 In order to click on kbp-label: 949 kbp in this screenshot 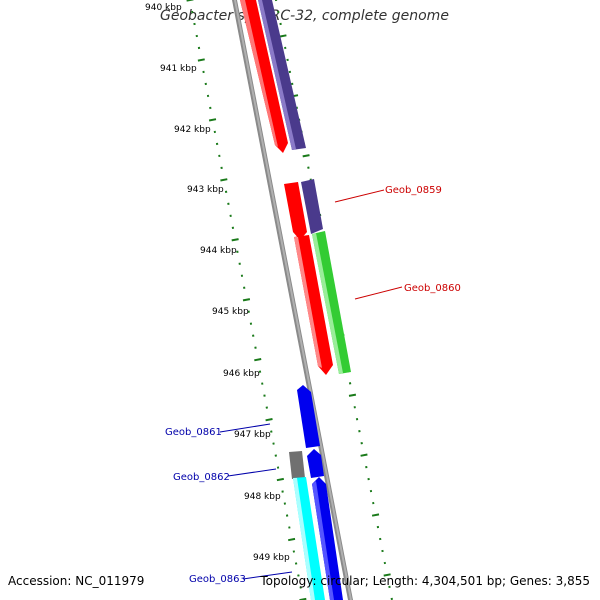, I will do `click(271, 558)`.